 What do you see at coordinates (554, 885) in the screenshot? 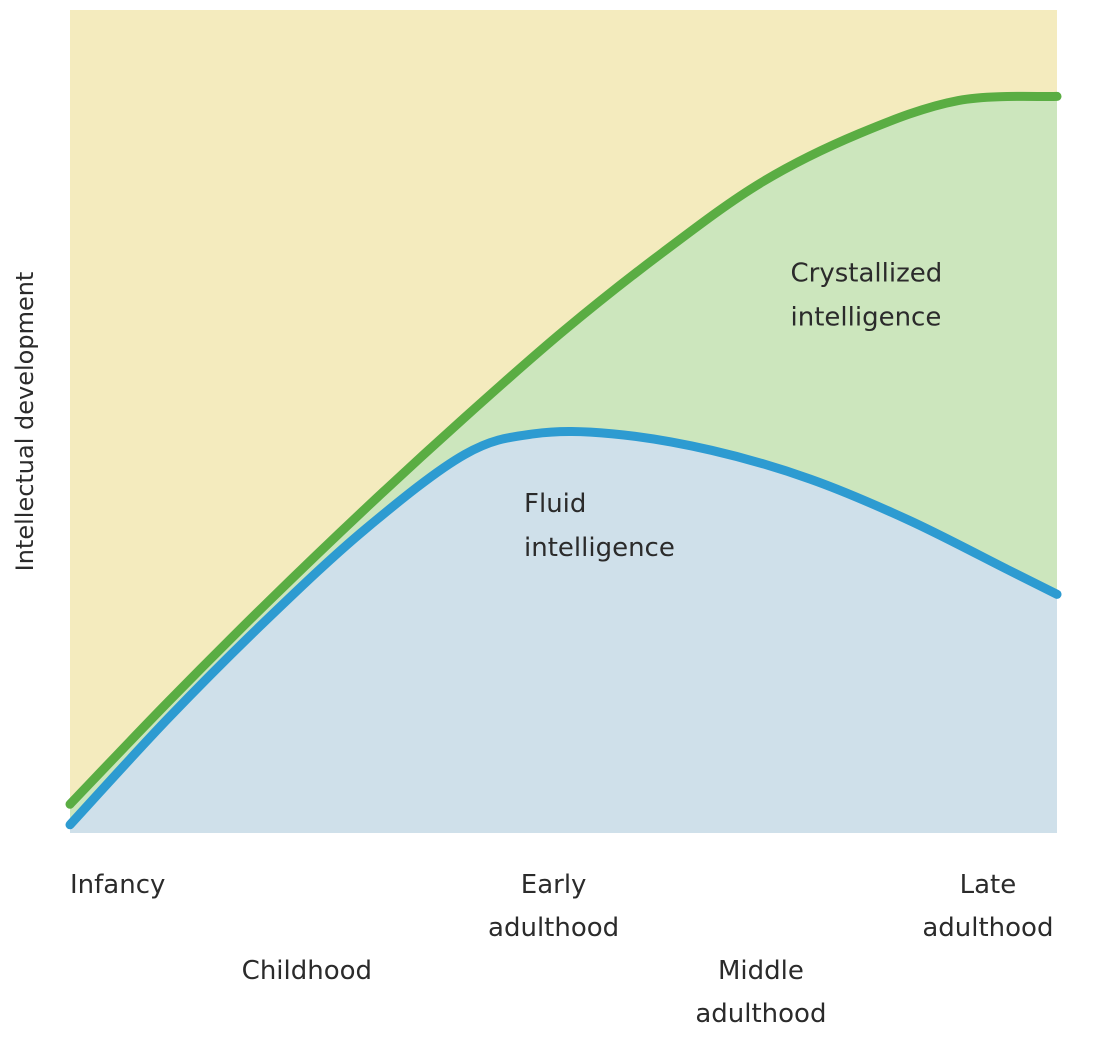
I see `x-tick-line: Early` at bounding box center [554, 885].